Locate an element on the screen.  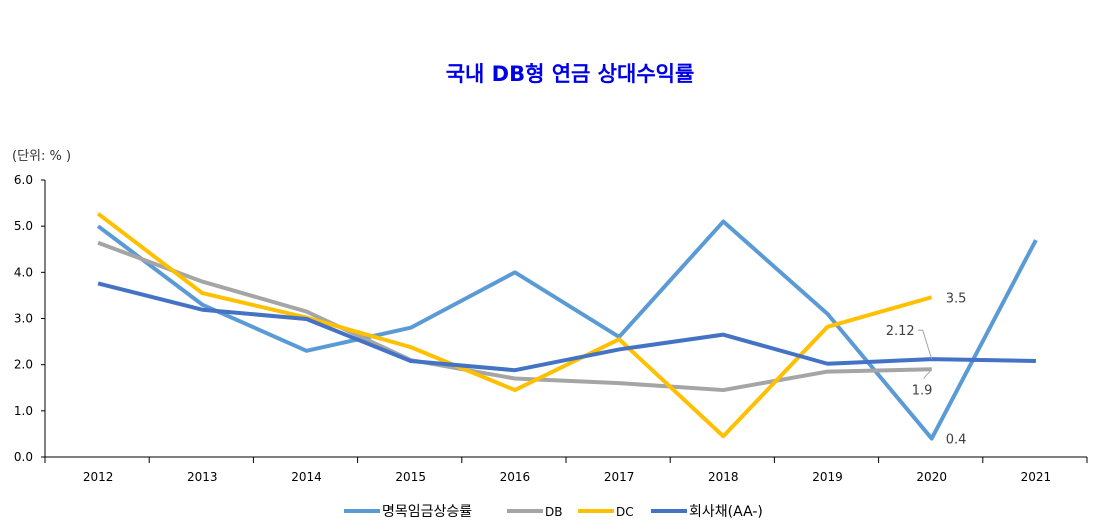
chart-title: 국내 DB형 연금 상대수익률 is located at coordinates (570, 74).